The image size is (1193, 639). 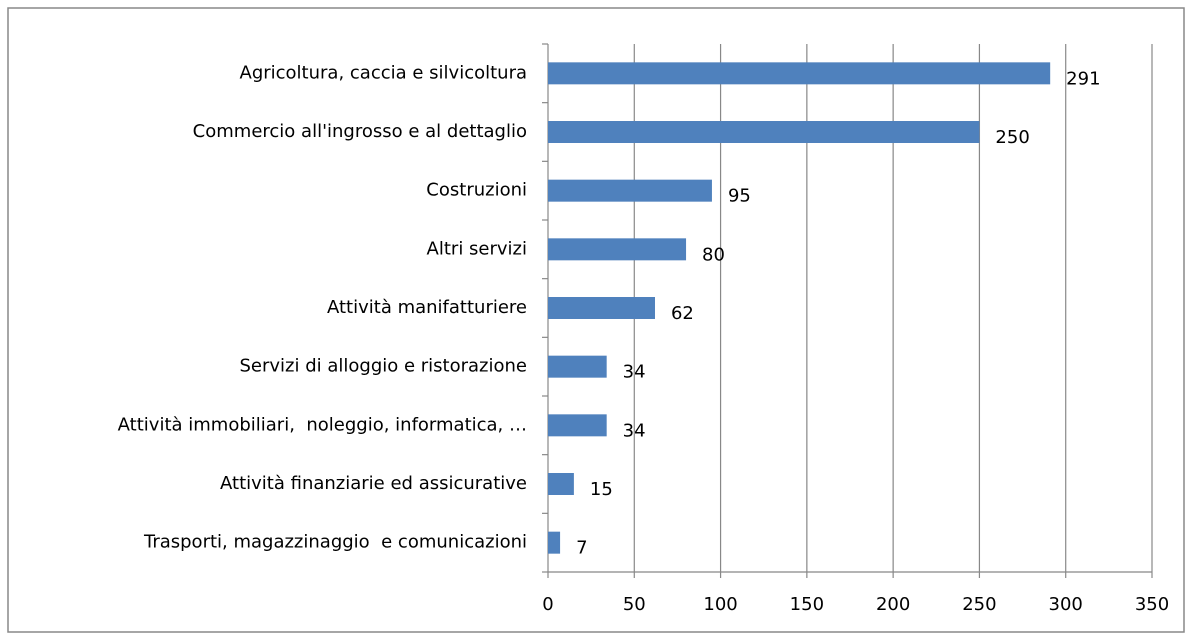 I want to click on value-label: 62, so click(x=682, y=313).